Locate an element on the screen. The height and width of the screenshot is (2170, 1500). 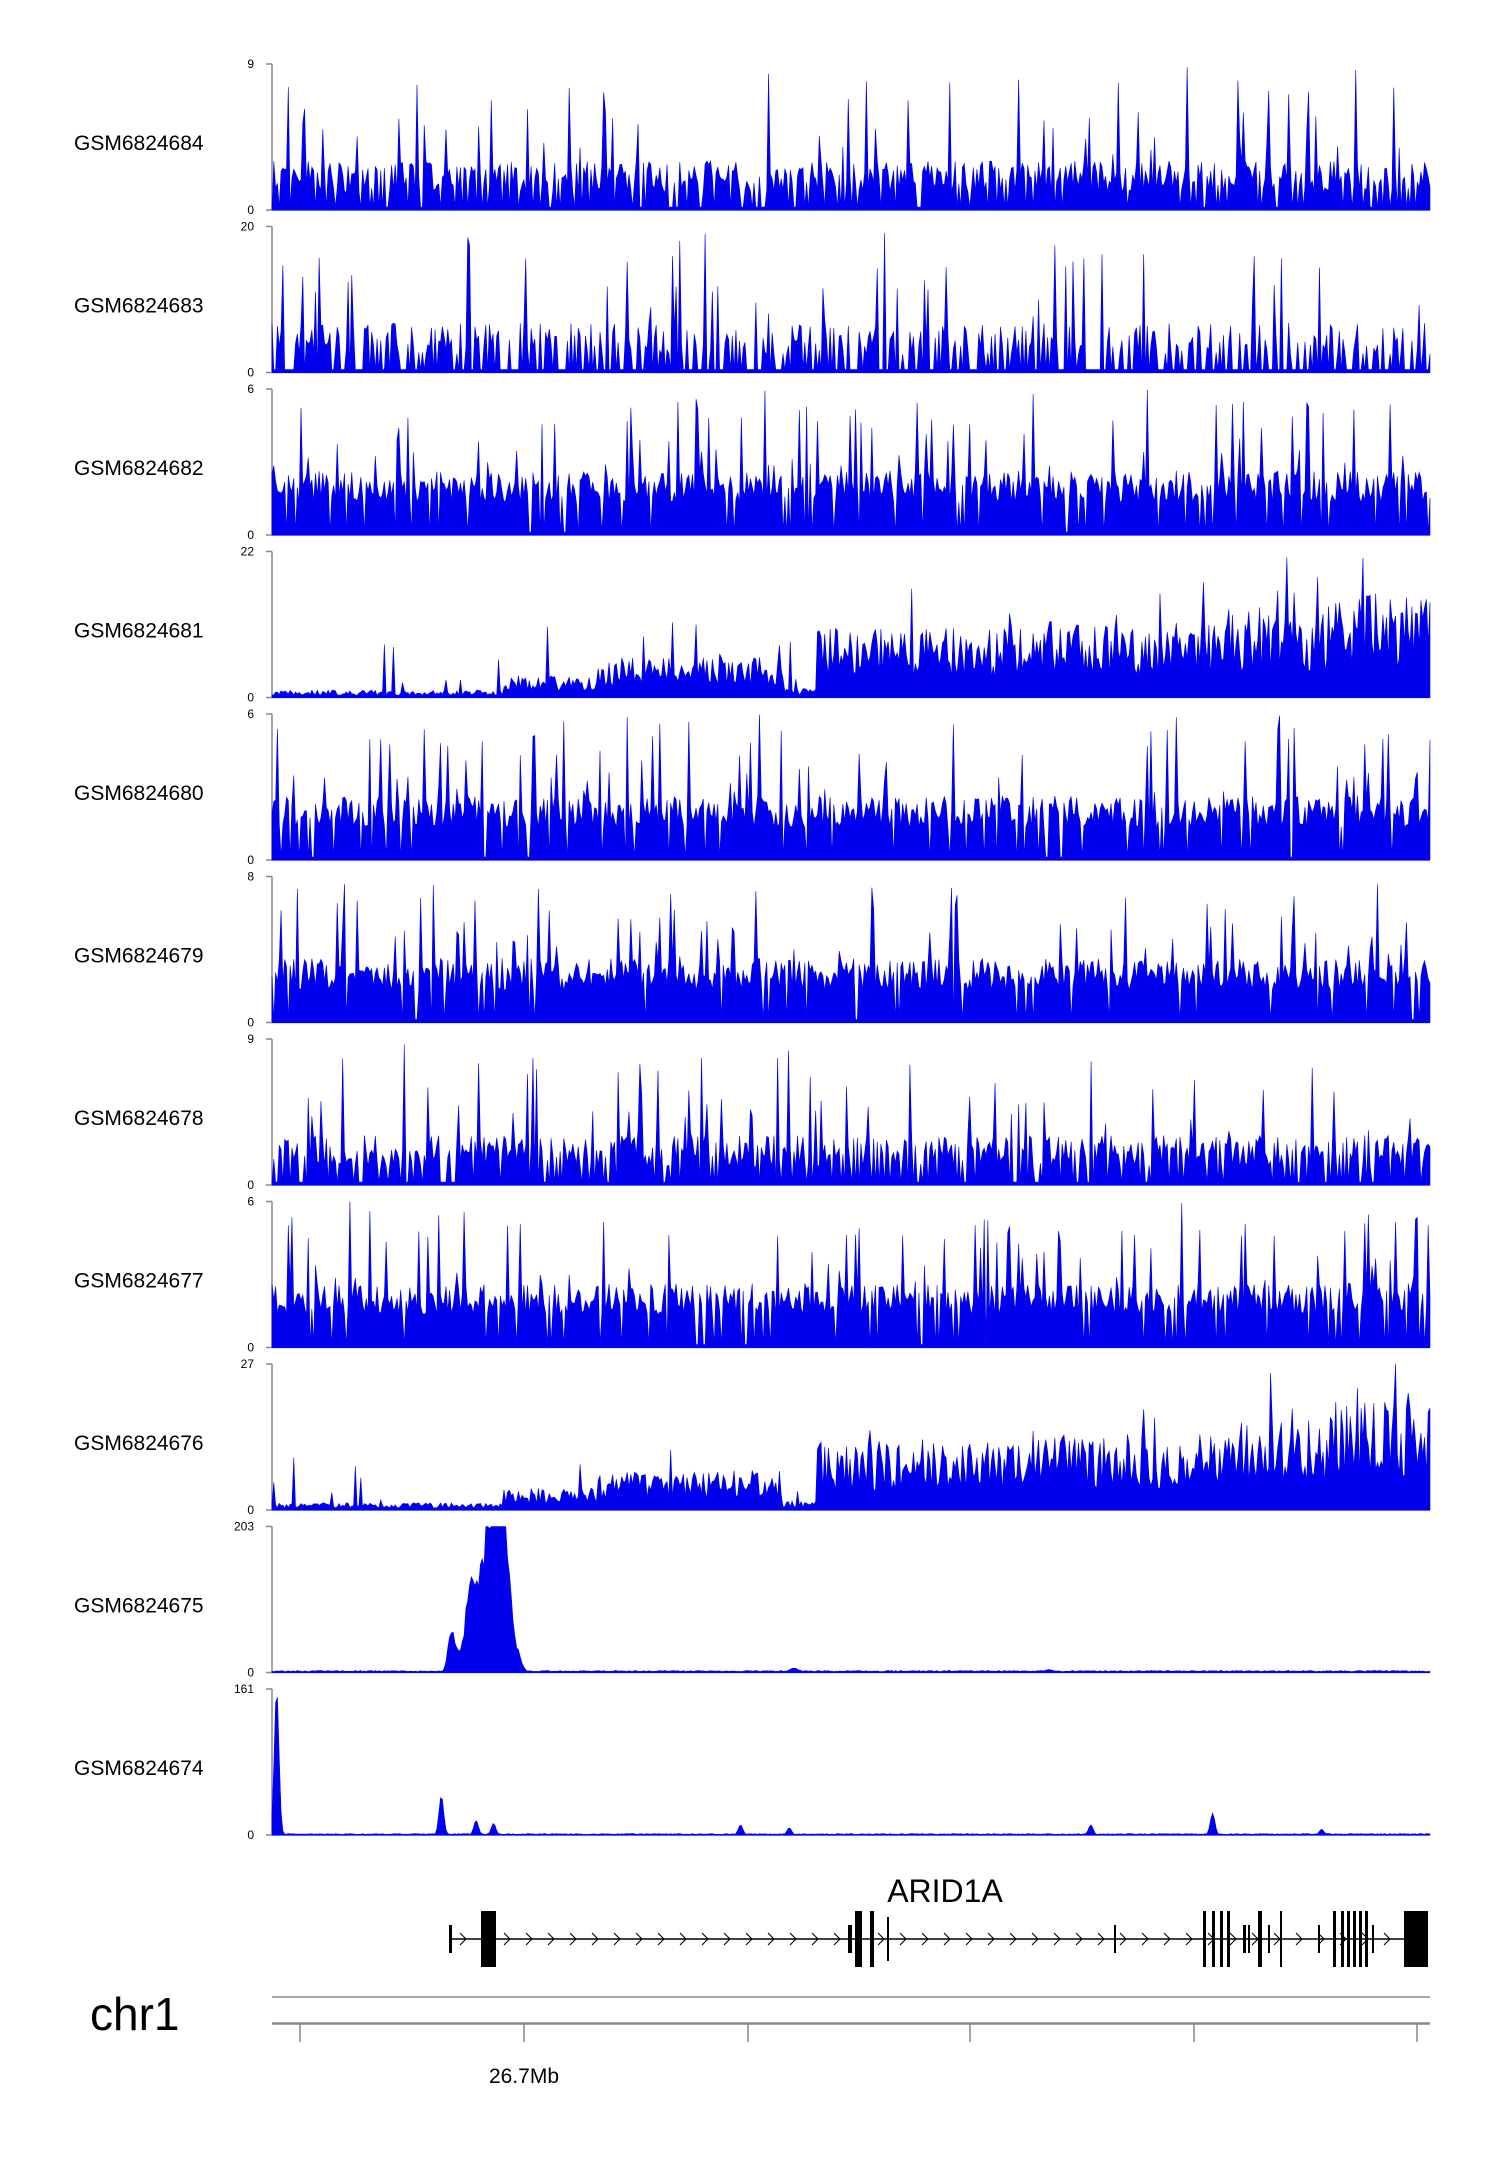
track-GSM6824679: GSM6824679 8 0 is located at coordinates (752, 950).